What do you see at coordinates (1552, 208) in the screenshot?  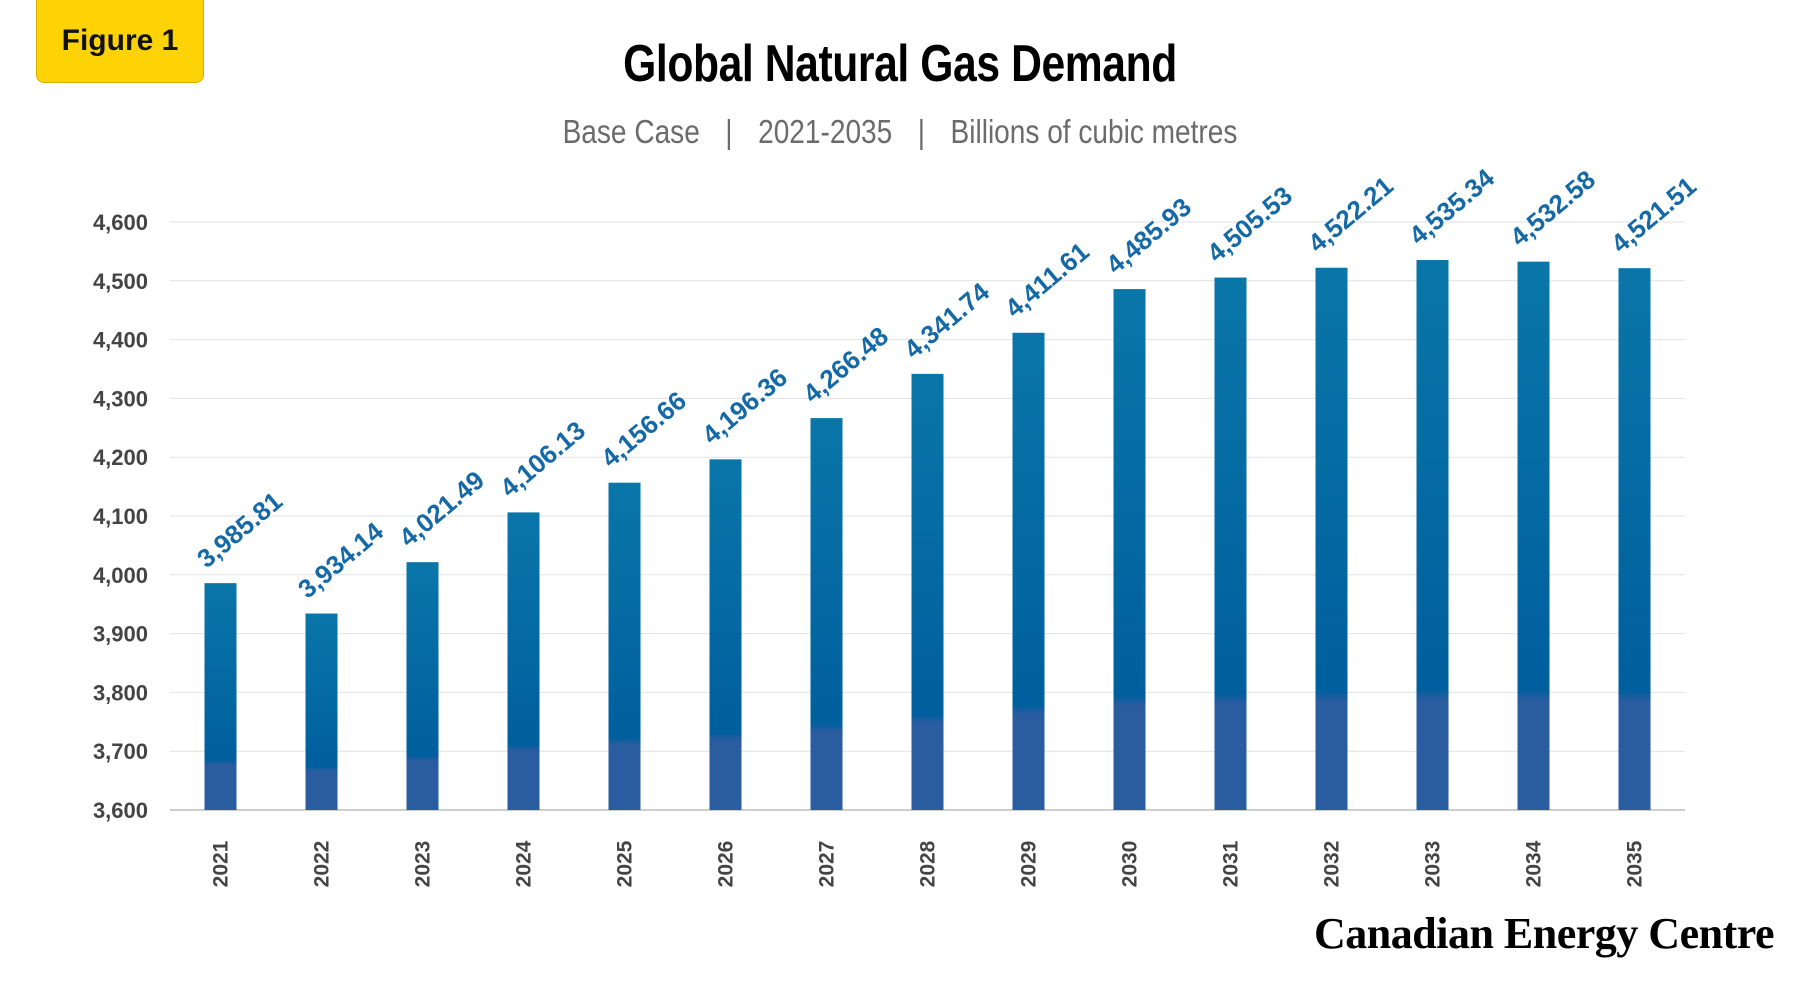 I see `data-label-2034: 4,532.58` at bounding box center [1552, 208].